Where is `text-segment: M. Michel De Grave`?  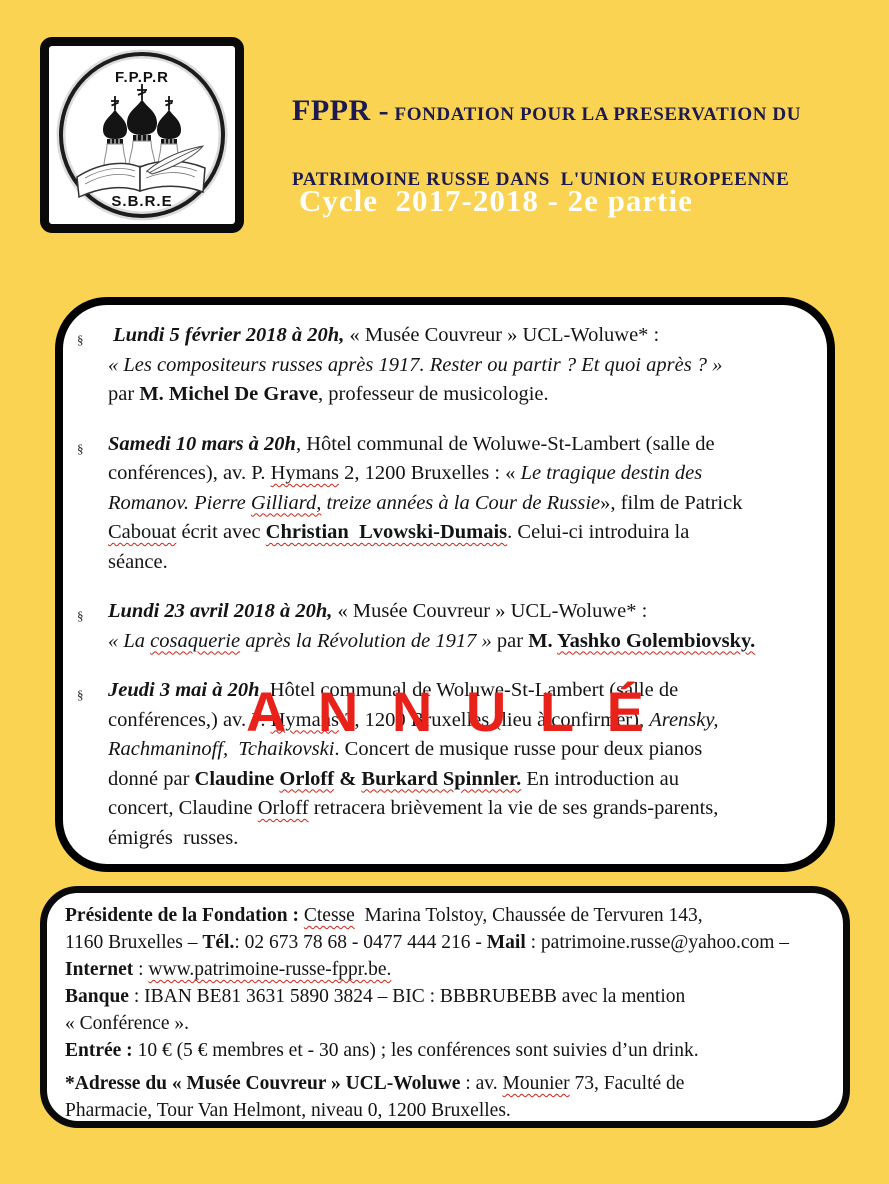 text-segment: M. Michel De Grave is located at coordinates (229, 394).